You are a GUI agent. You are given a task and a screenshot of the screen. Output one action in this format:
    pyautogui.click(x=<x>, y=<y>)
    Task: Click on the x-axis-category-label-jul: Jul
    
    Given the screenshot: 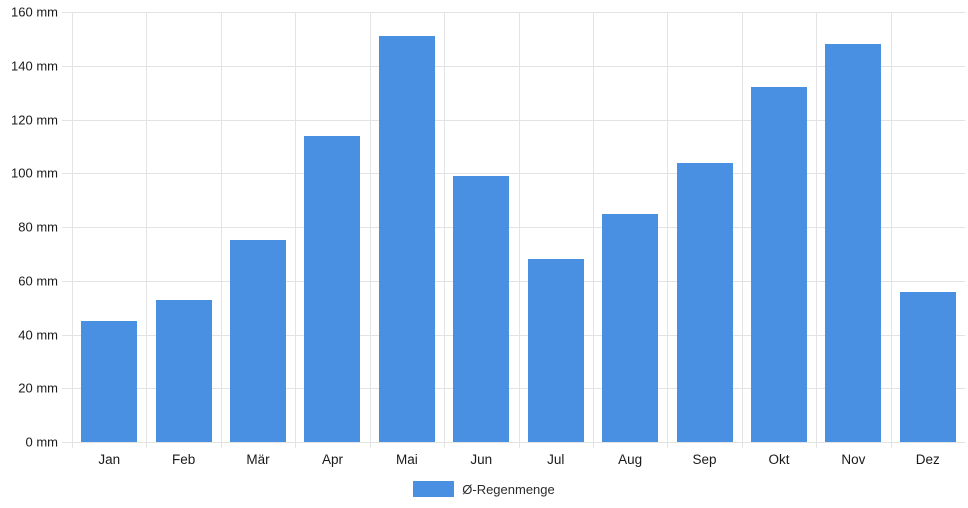 What is the action you would take?
    pyautogui.click(x=556, y=459)
    